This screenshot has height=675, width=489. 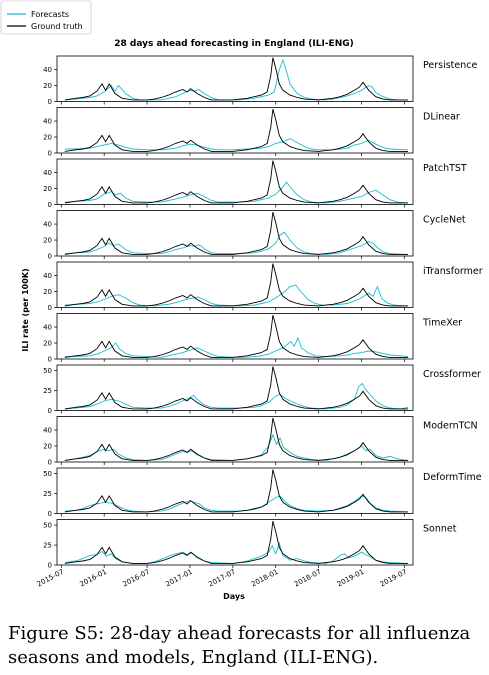 I want to click on x-tick-label: 2016-01, so click(x=94, y=578).